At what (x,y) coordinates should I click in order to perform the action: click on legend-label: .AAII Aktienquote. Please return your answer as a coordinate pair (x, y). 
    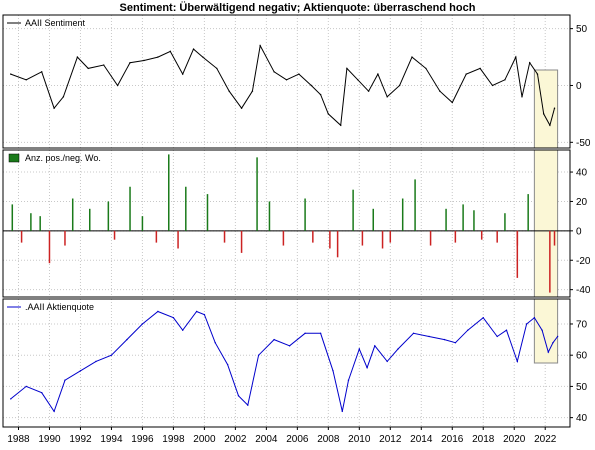
    Looking at the image, I should click on (59, 307).